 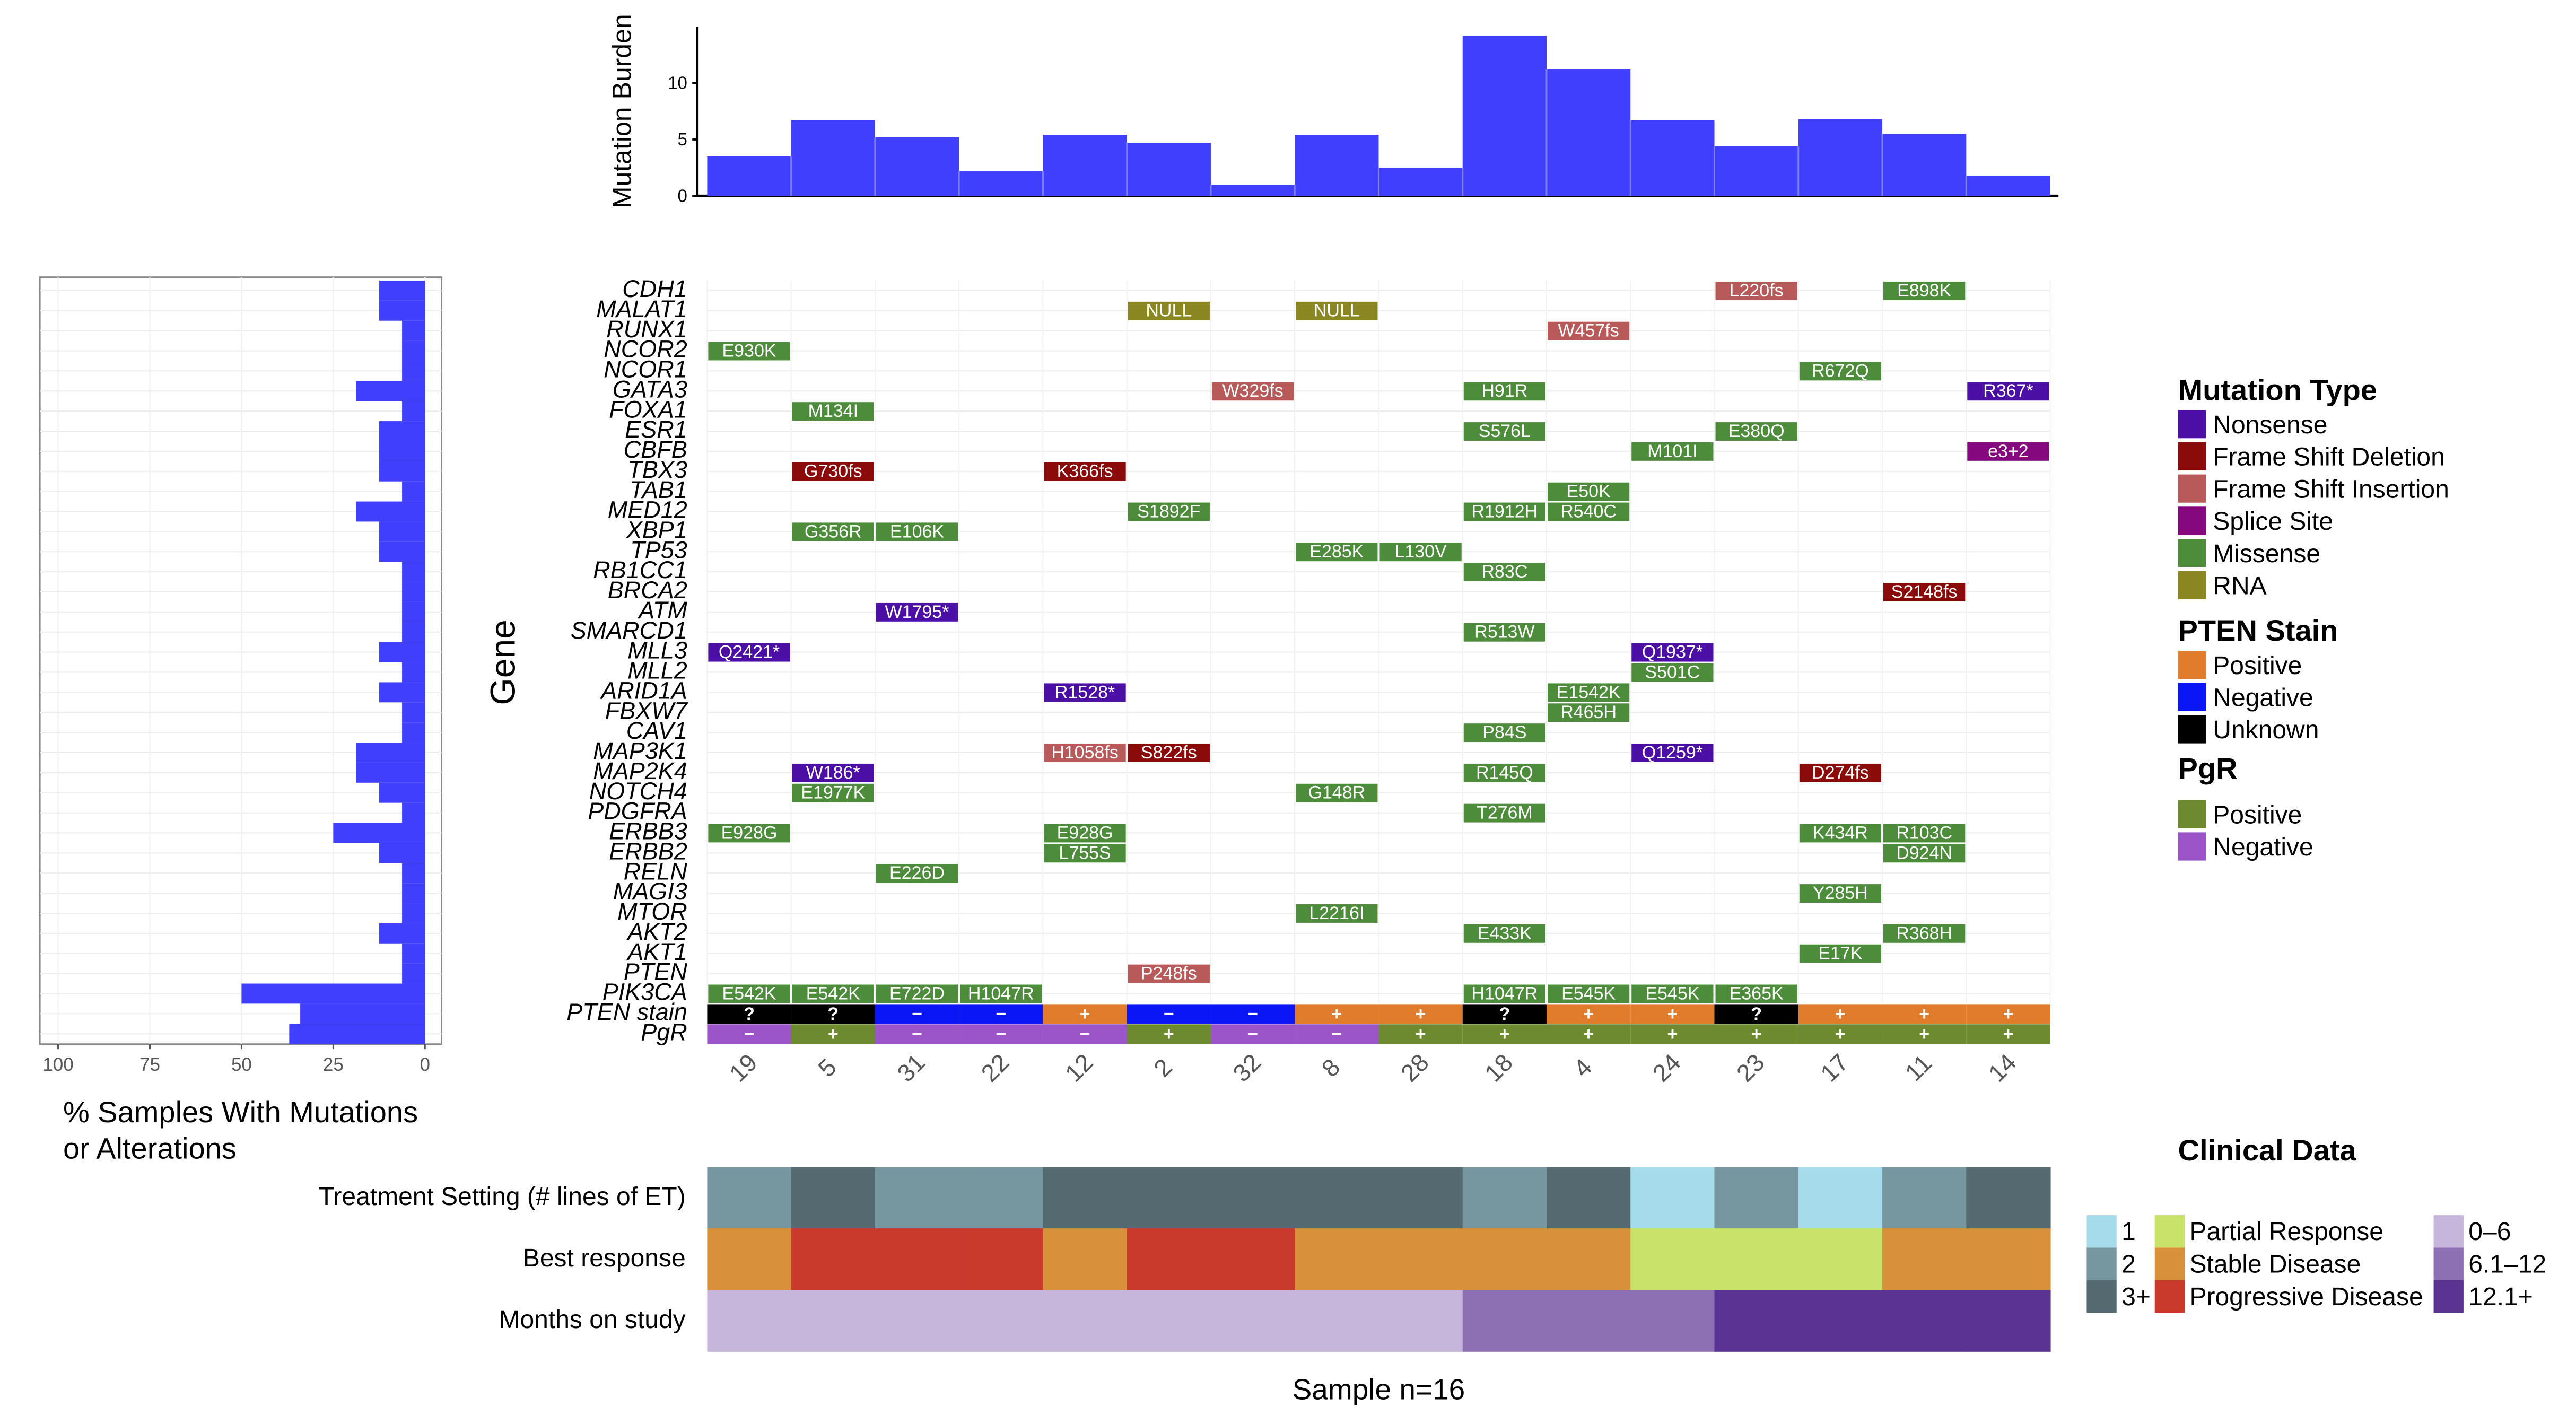 What do you see at coordinates (2270, 425) in the screenshot?
I see `mutation-type-legend-label: Nonsense` at bounding box center [2270, 425].